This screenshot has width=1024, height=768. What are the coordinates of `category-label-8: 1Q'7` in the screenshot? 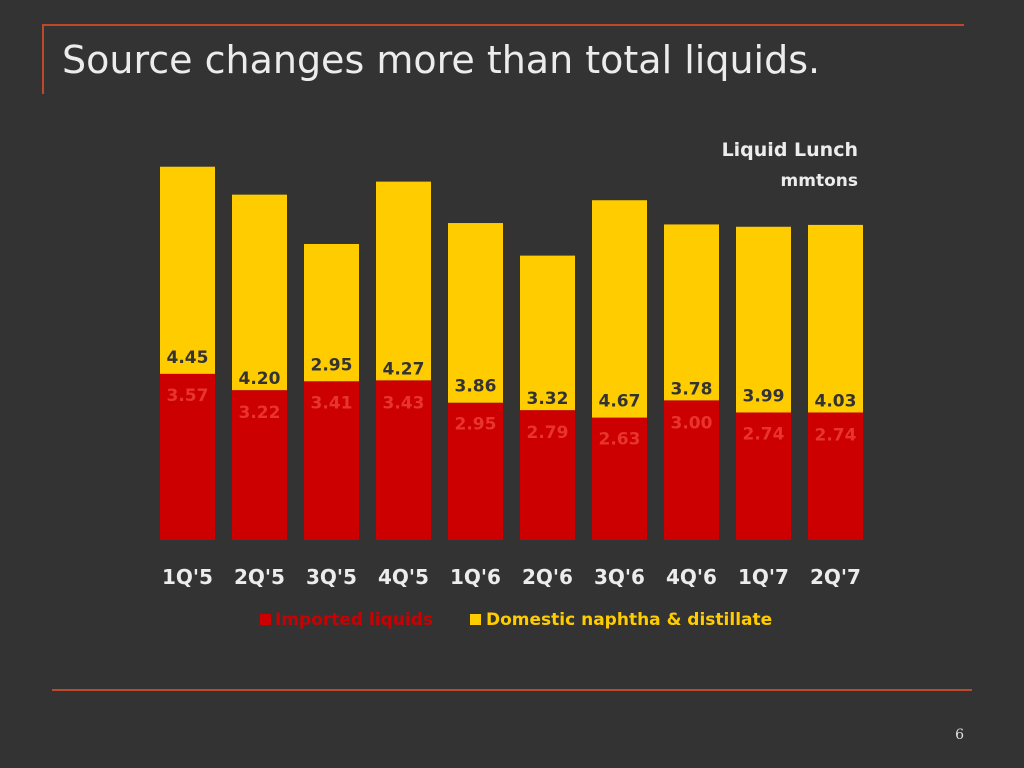 It's located at (763, 577).